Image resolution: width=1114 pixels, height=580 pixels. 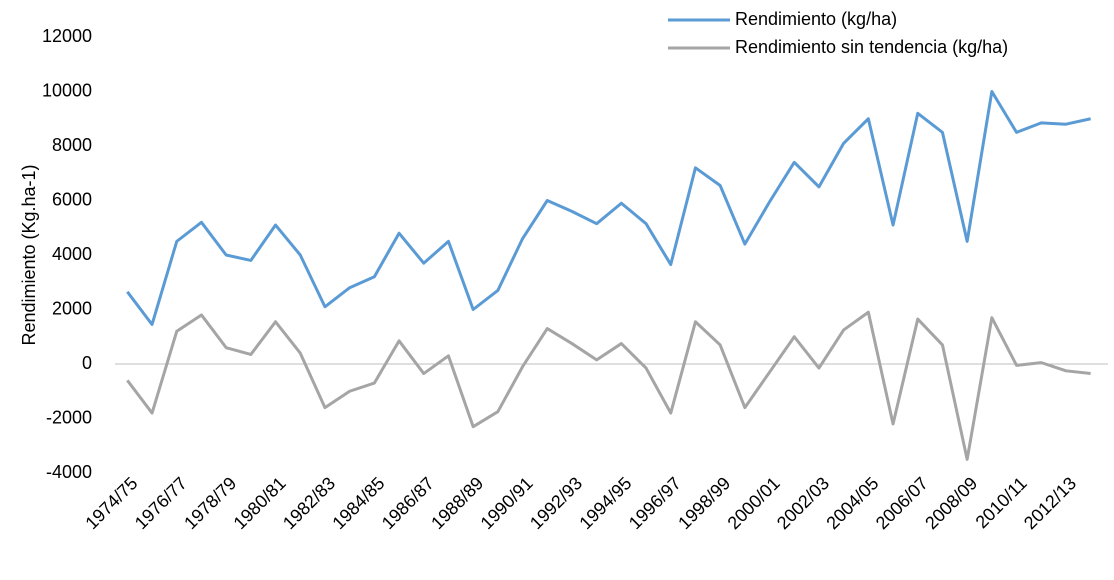 What do you see at coordinates (69, 417) in the screenshot?
I see `y-tick-label: -2000` at bounding box center [69, 417].